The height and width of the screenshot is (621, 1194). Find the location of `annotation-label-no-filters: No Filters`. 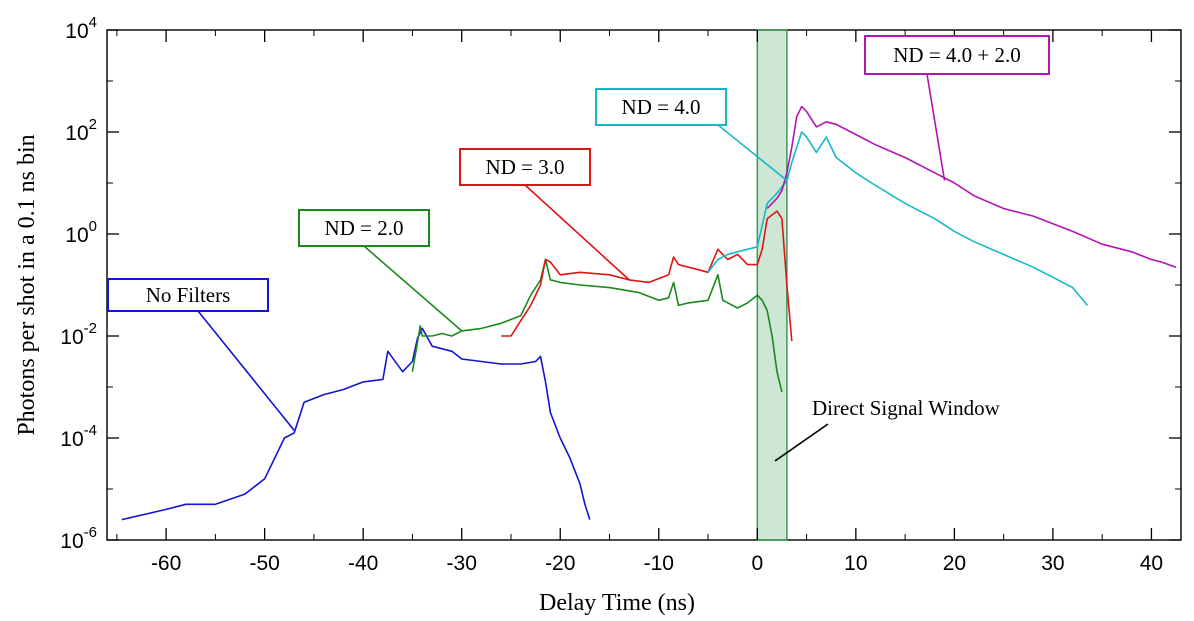

annotation-label-no-filters: No Filters is located at coordinates (188, 295).